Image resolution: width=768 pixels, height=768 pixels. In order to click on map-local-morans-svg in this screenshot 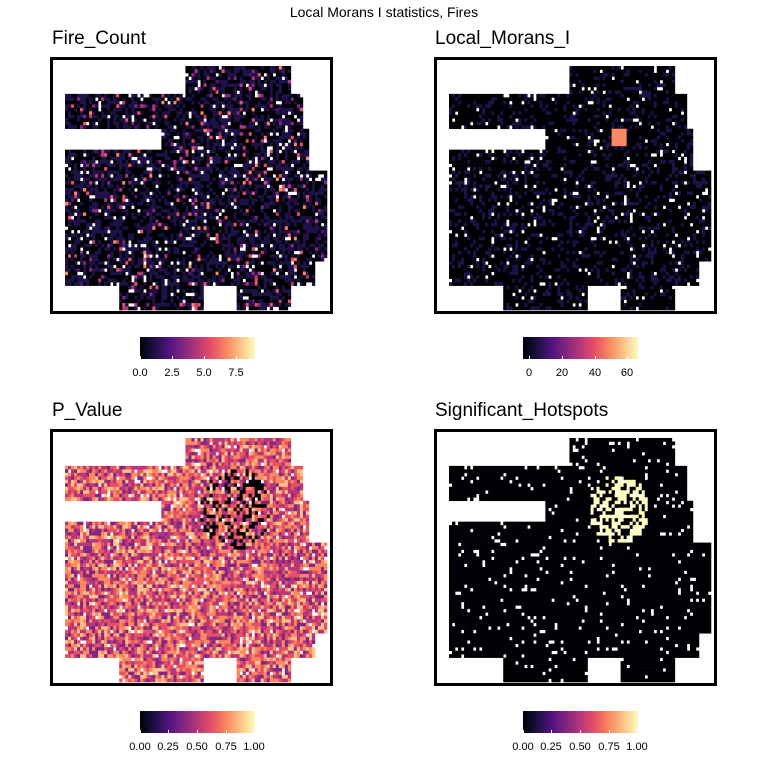, I will do `click(580, 188)`.